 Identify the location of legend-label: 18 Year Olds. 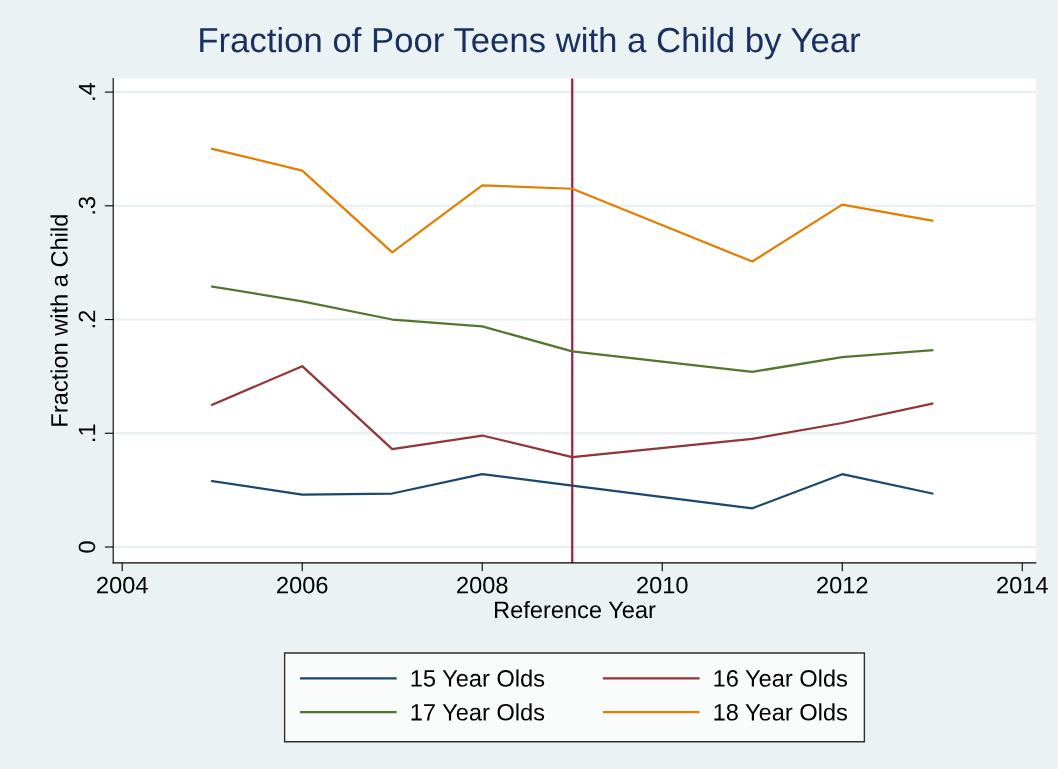
(780, 712).